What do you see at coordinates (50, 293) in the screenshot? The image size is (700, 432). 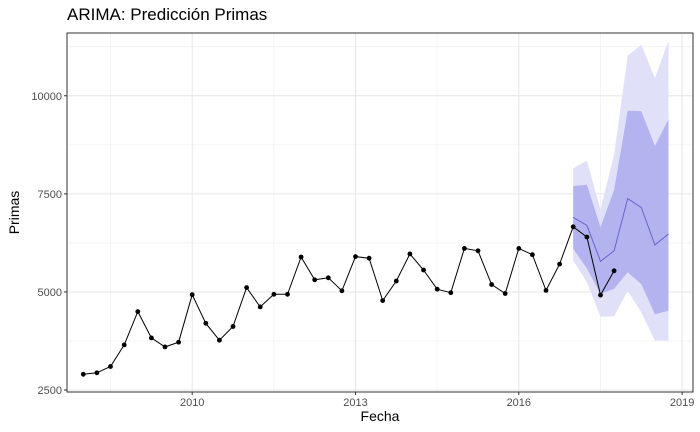 I see `y-tick-label: 5000` at bounding box center [50, 293].